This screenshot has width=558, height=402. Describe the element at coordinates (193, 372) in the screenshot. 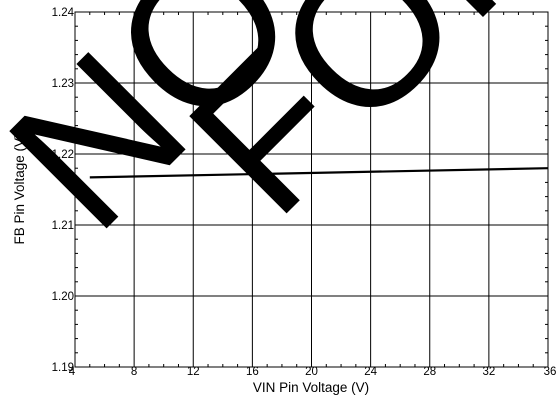

I see `x-tick-label: 12` at that location.